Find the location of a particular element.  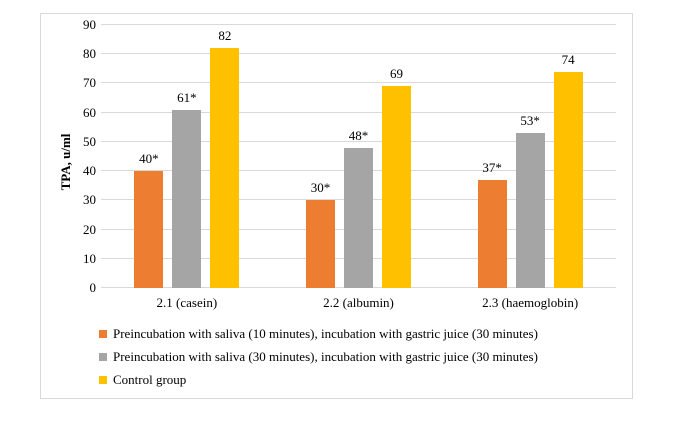

bar-slot: 61* is located at coordinates (187, 156).